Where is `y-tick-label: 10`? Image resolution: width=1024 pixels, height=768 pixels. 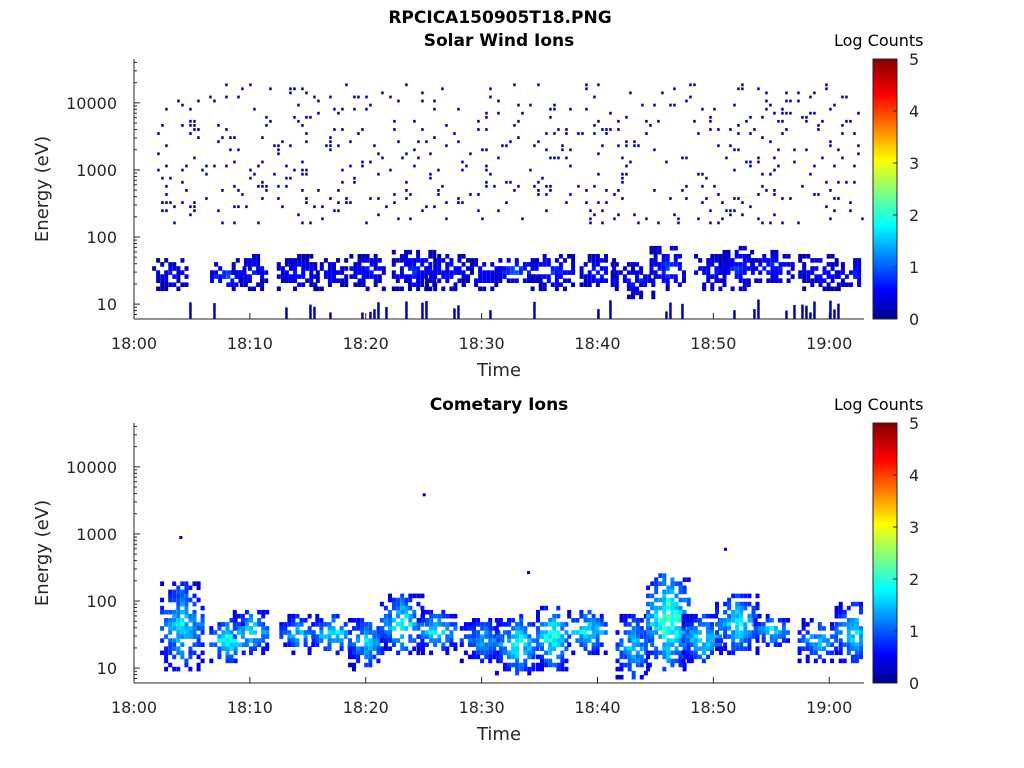 y-tick-label: 10 is located at coordinates (107, 304).